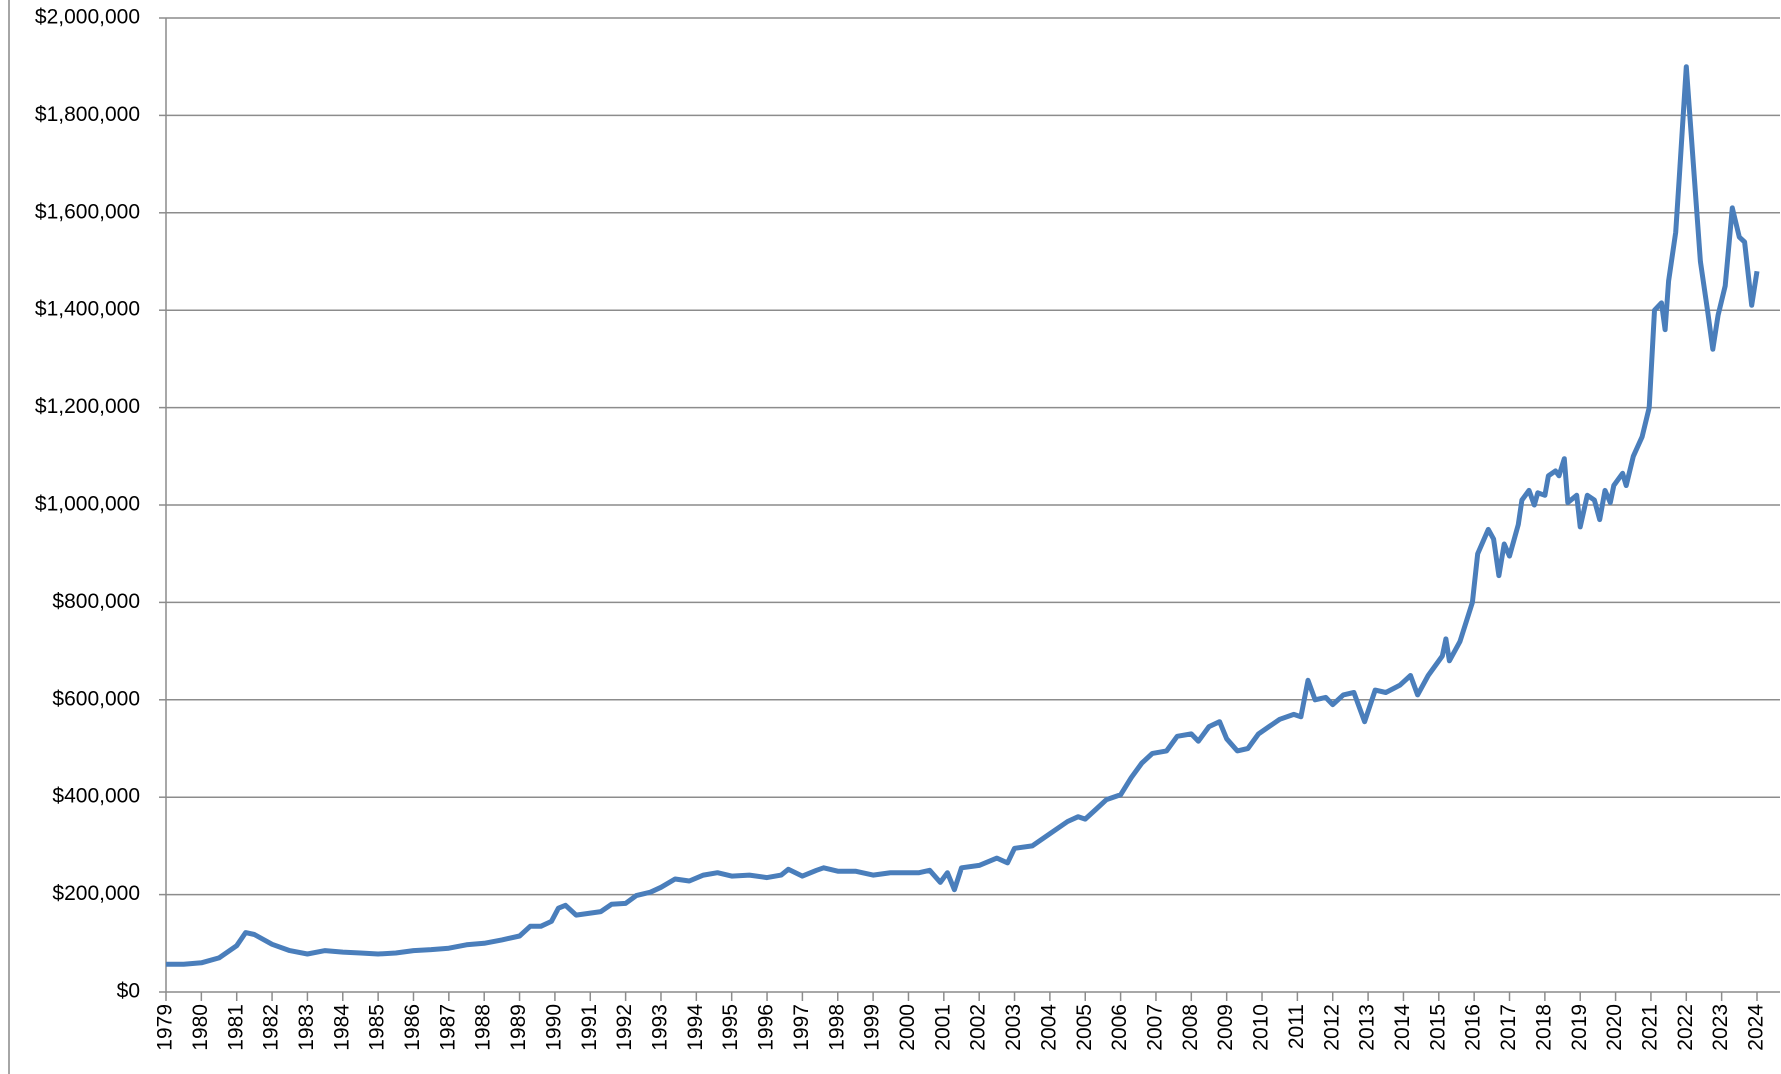 The height and width of the screenshot is (1074, 1781). Describe the element at coordinates (87, 309) in the screenshot. I see `y-tick-label: $1,400,000` at that location.